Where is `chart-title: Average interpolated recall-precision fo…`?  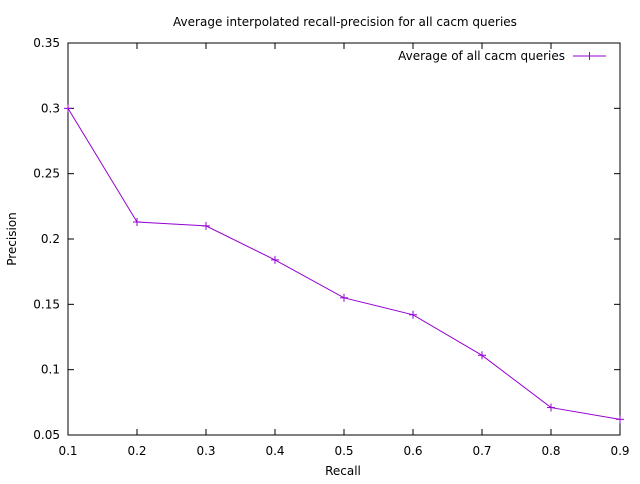
chart-title: Average interpolated recall-precision fo… is located at coordinates (345, 22).